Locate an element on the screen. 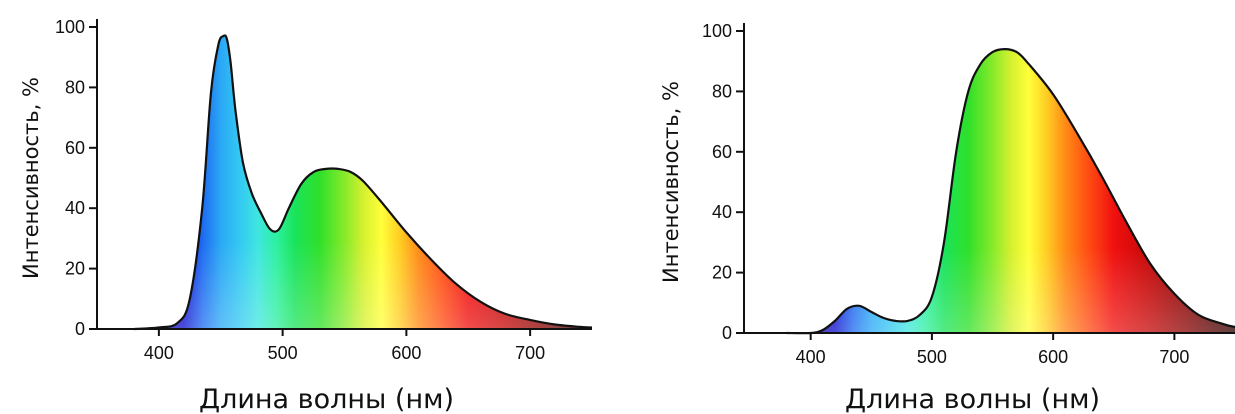  chart-right-y-tick-label-60: 60 is located at coordinates (722, 152).